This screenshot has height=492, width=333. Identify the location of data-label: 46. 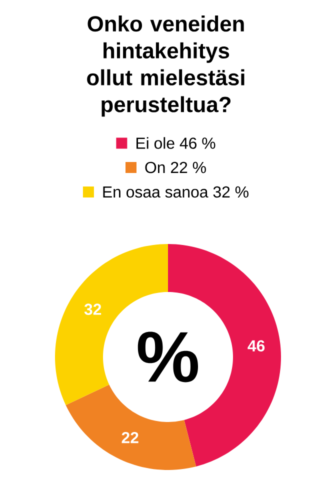
(256, 346).